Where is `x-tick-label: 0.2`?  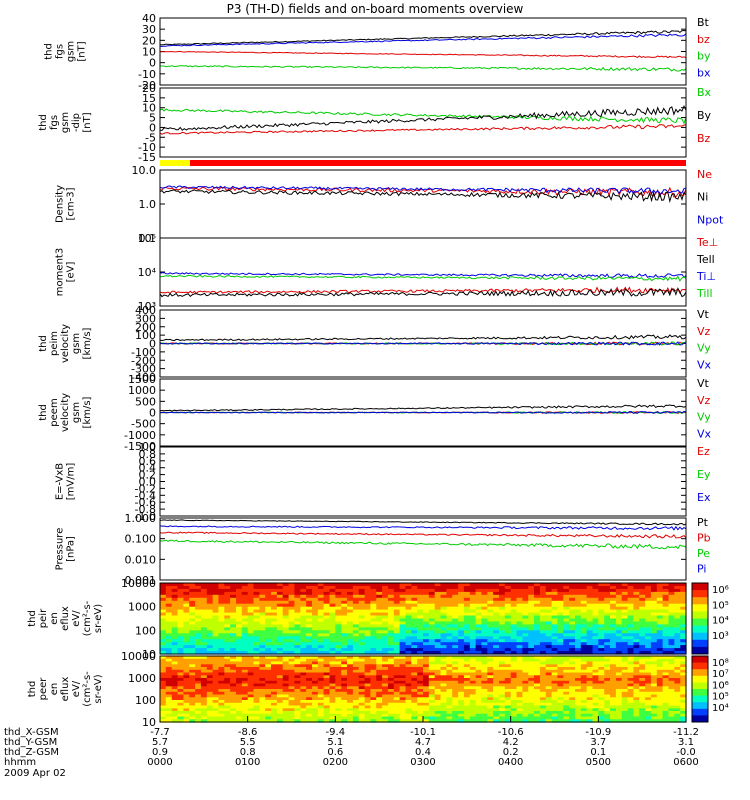
x-tick-label: 0.2 is located at coordinates (511, 752).